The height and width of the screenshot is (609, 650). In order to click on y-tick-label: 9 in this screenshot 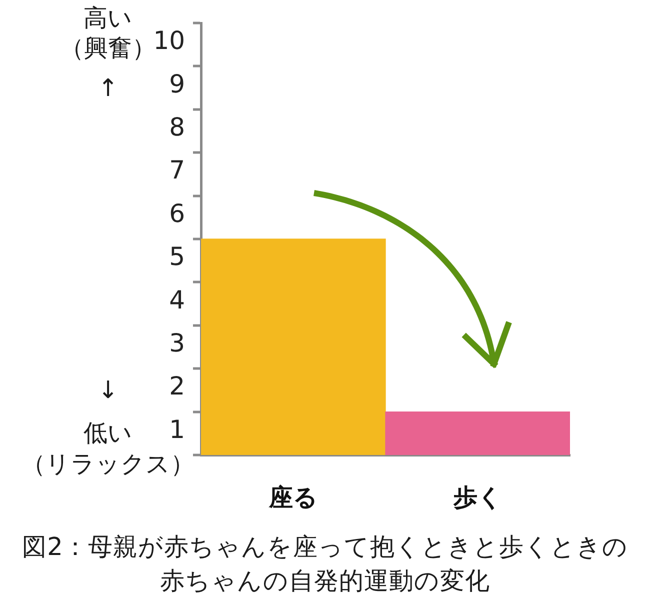, I will do `click(177, 83)`.